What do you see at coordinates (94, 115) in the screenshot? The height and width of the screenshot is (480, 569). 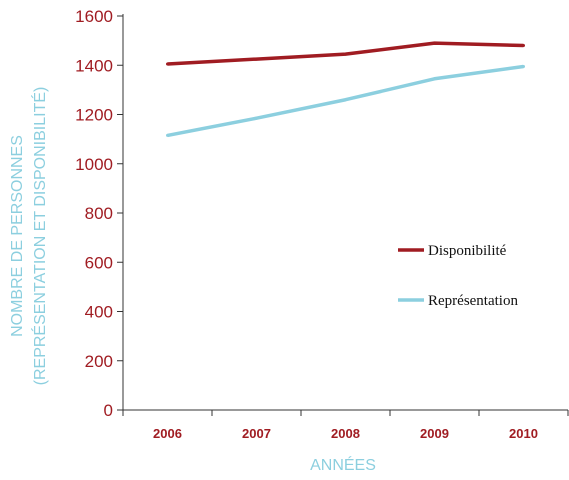 I see `y-tick-label: 1200` at bounding box center [94, 115].